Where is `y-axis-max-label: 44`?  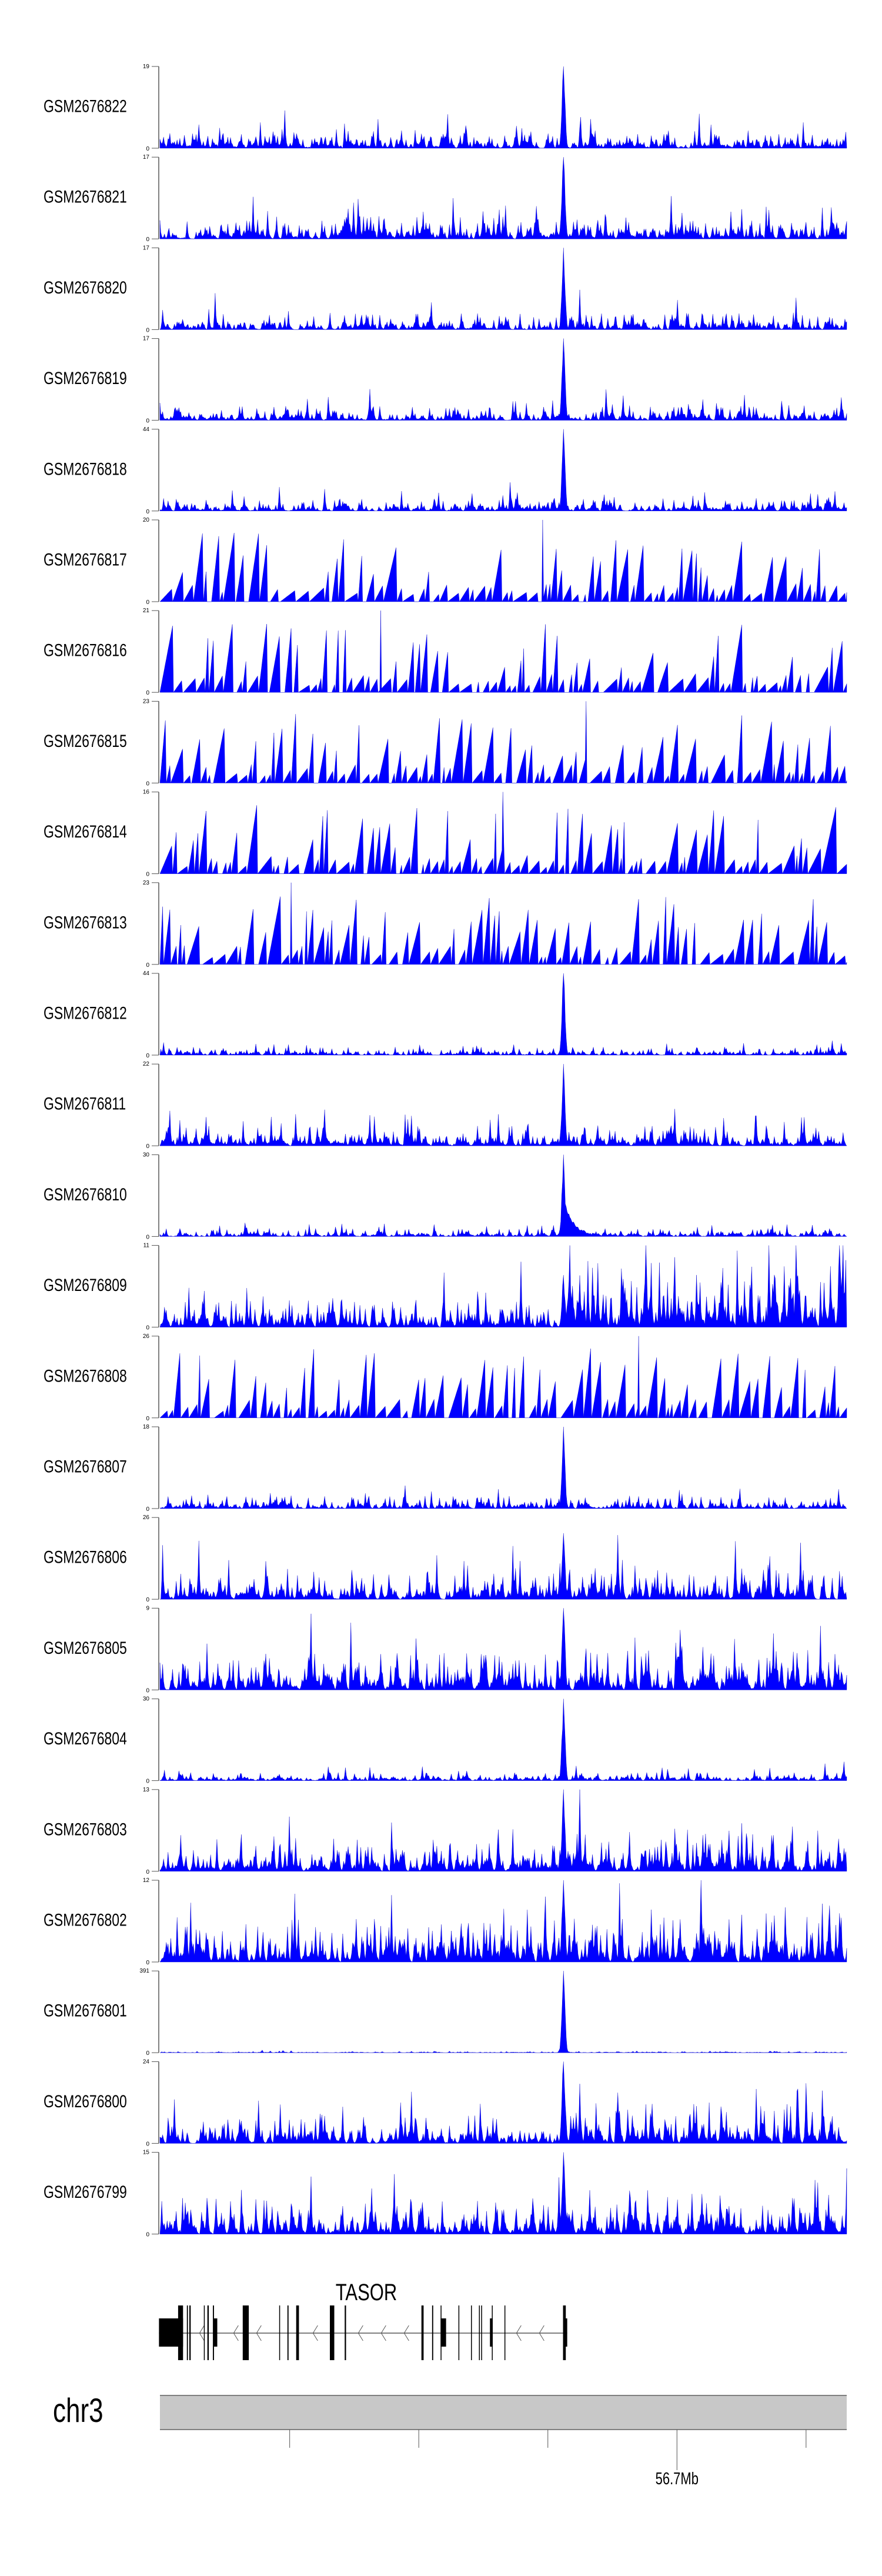
y-axis-max-label: 44 is located at coordinates (146, 973).